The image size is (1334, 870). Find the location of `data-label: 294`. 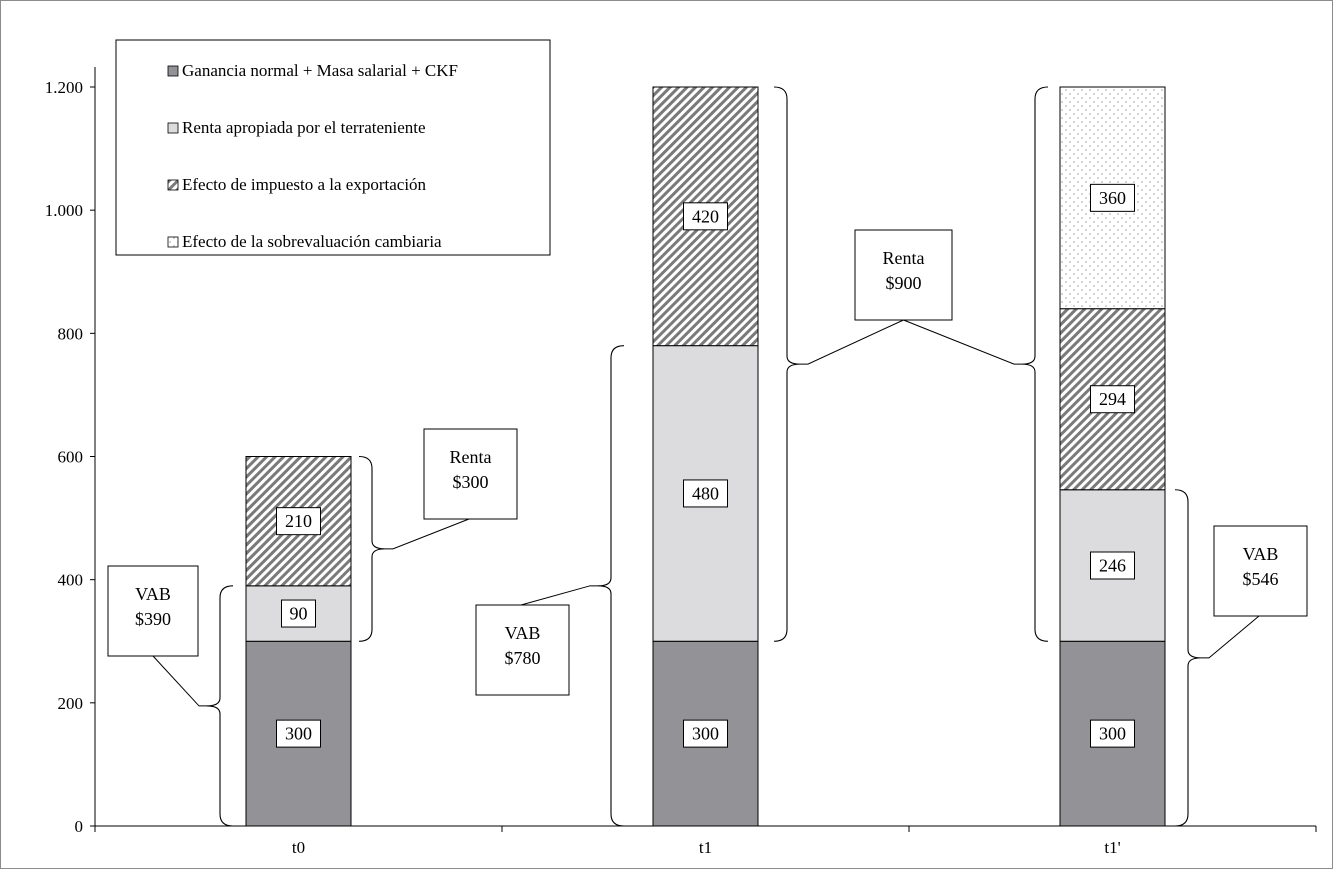

data-label: 294 is located at coordinates (1112, 399).